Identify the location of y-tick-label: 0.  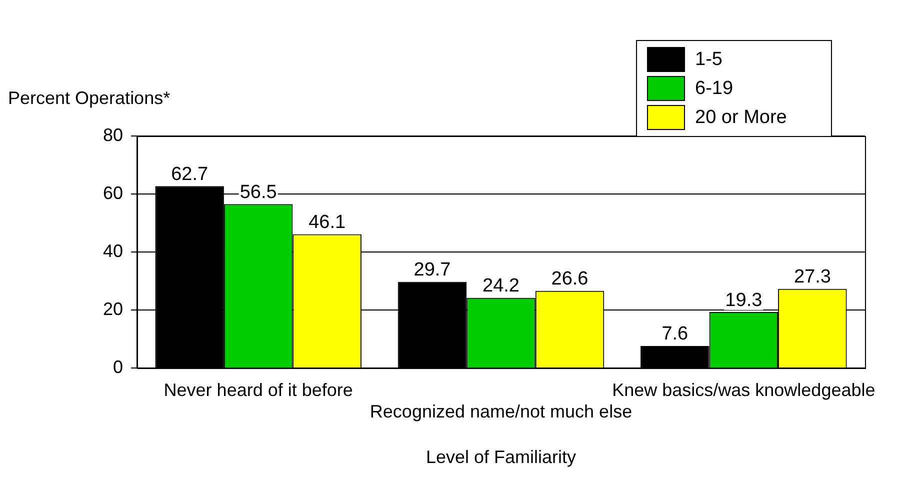
(117, 366).